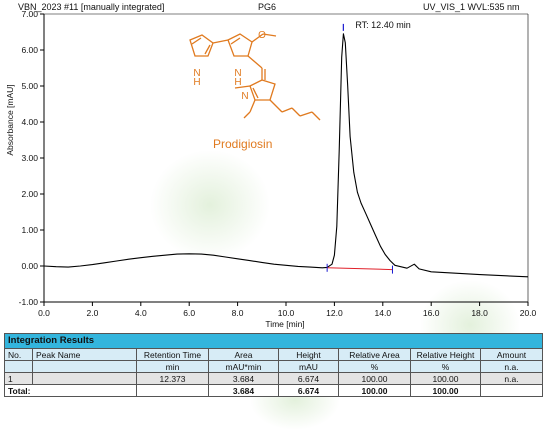  What do you see at coordinates (511, 390) in the screenshot?
I see `total-amount` at bounding box center [511, 390].